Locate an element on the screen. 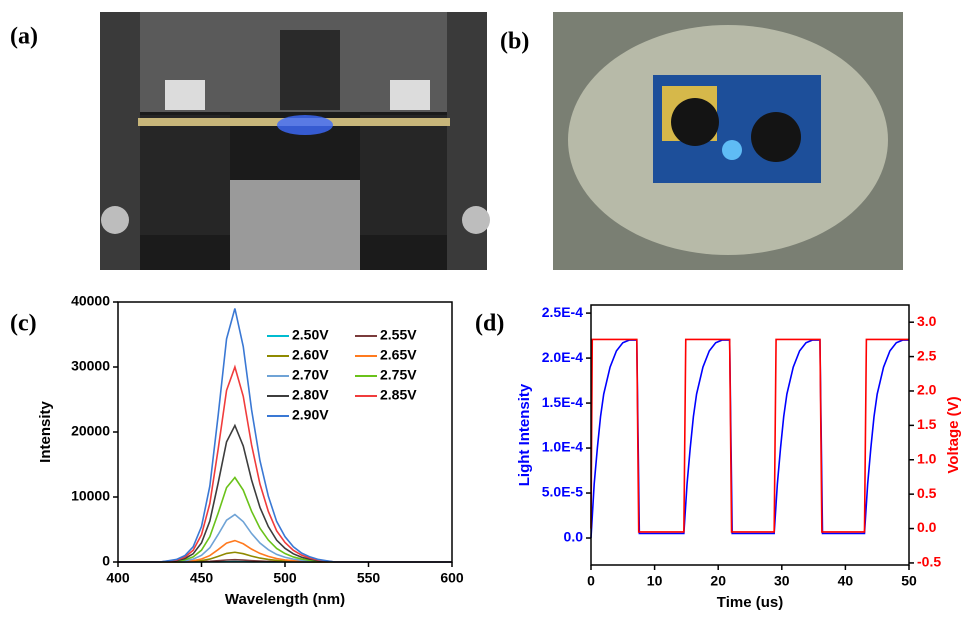 This screenshot has height=617, width=964. x-tick-label: 50 is located at coordinates (909, 581).